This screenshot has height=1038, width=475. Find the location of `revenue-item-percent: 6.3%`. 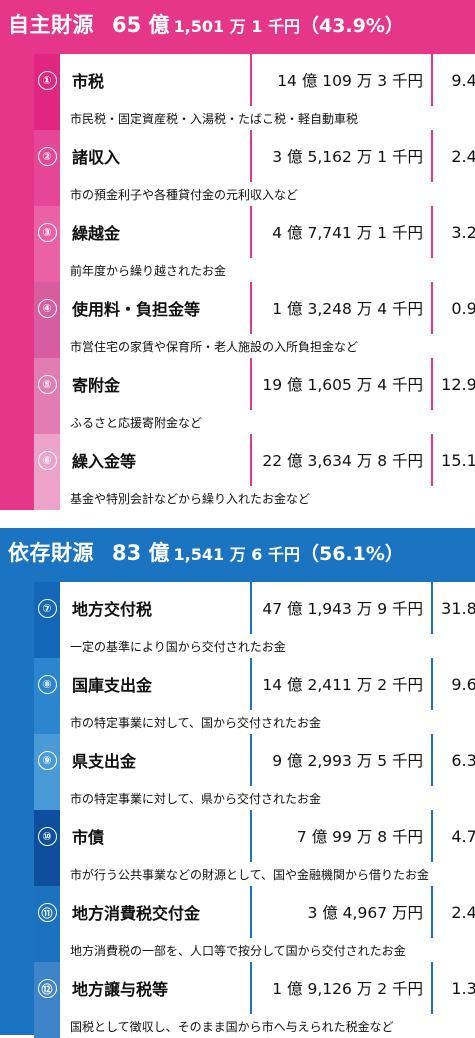

revenue-item-percent: 6.3% is located at coordinates (454, 760).